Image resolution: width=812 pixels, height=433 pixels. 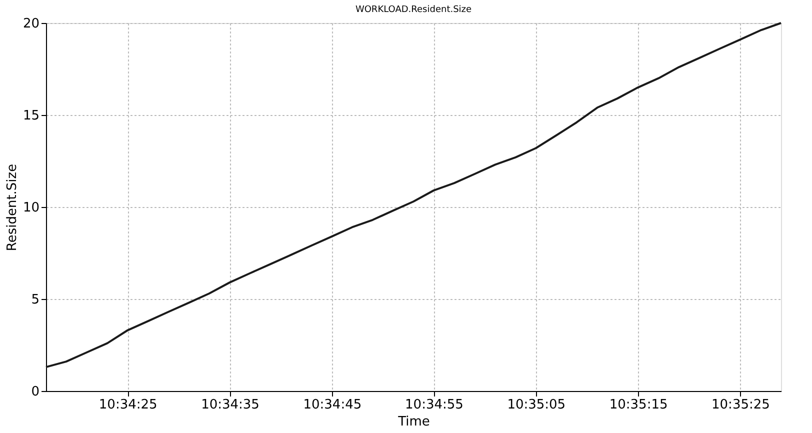 I want to click on x-tick-label: 10:35:05, so click(x=536, y=405).